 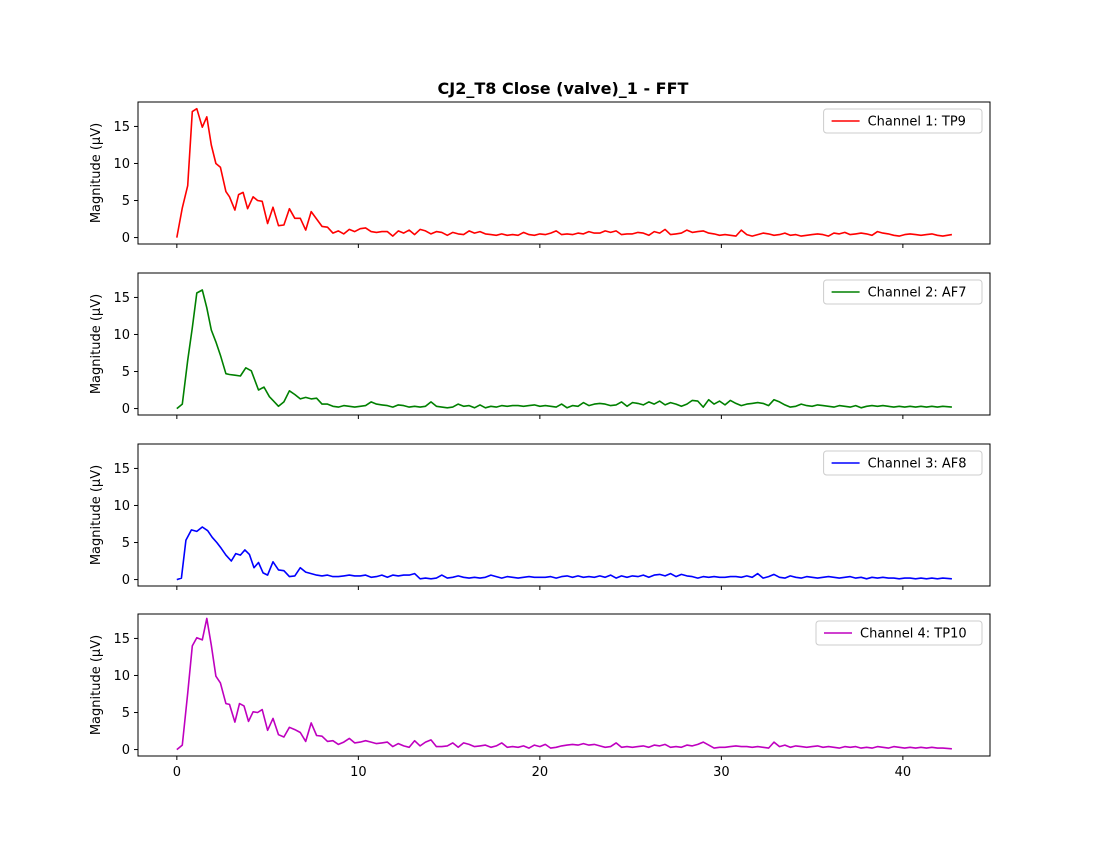 I want to click on legend: Channel 3: AF8, so click(x=903, y=463).